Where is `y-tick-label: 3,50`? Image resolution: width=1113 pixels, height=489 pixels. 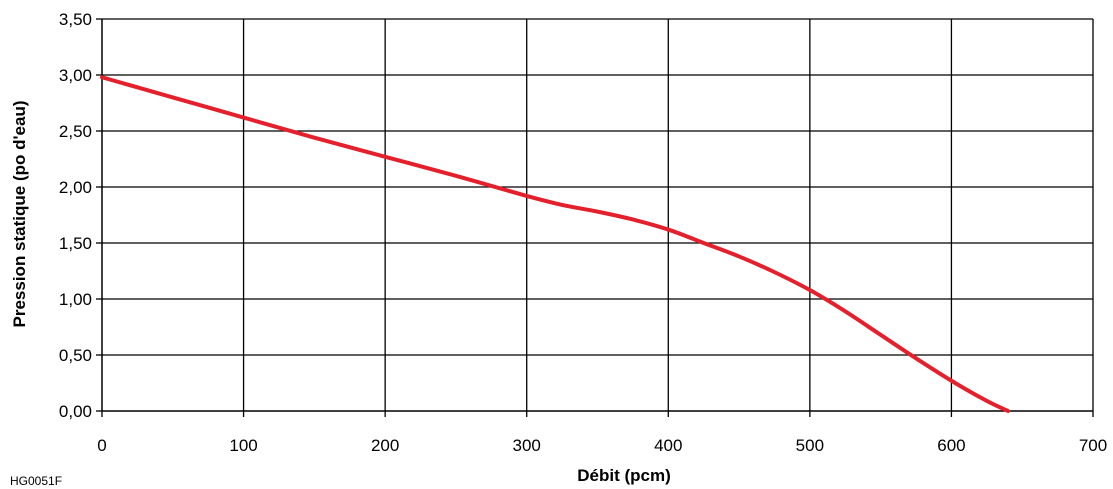
y-tick-label: 3,50 is located at coordinates (75, 19).